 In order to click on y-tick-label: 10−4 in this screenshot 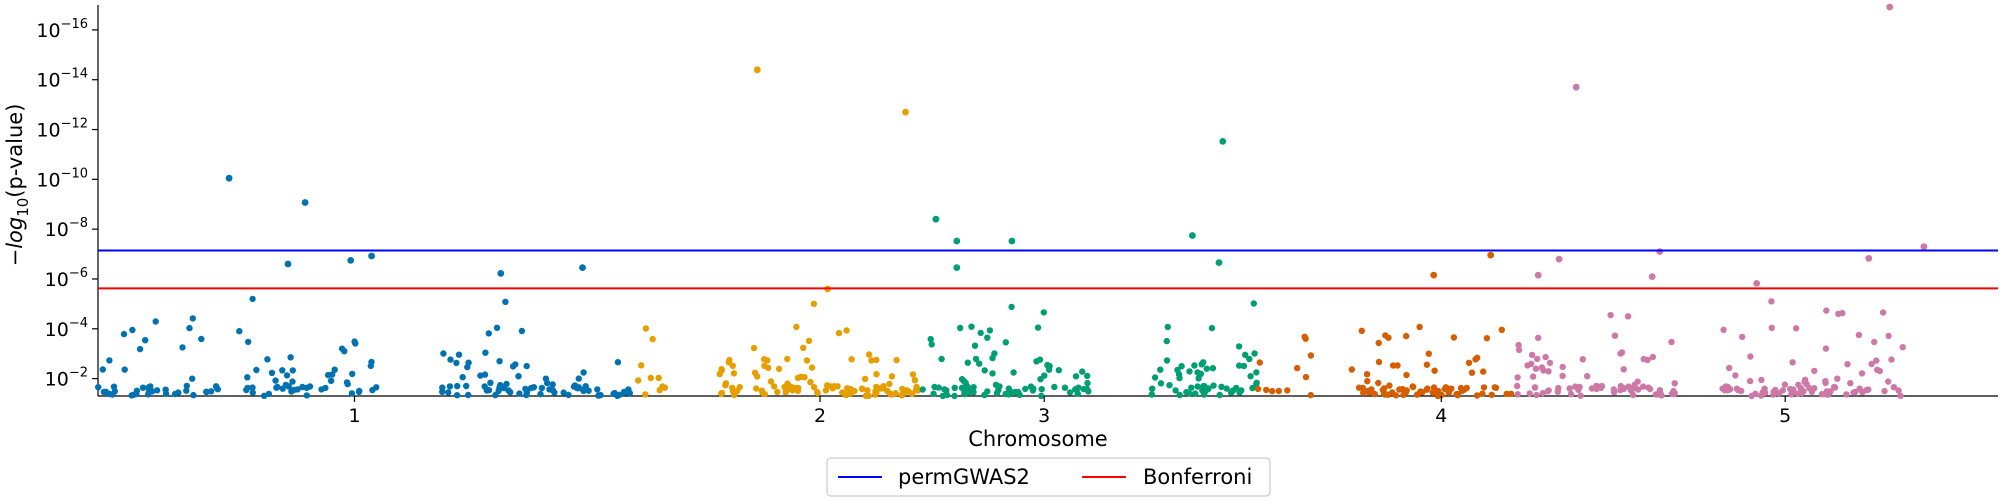, I will do `click(66, 328)`.